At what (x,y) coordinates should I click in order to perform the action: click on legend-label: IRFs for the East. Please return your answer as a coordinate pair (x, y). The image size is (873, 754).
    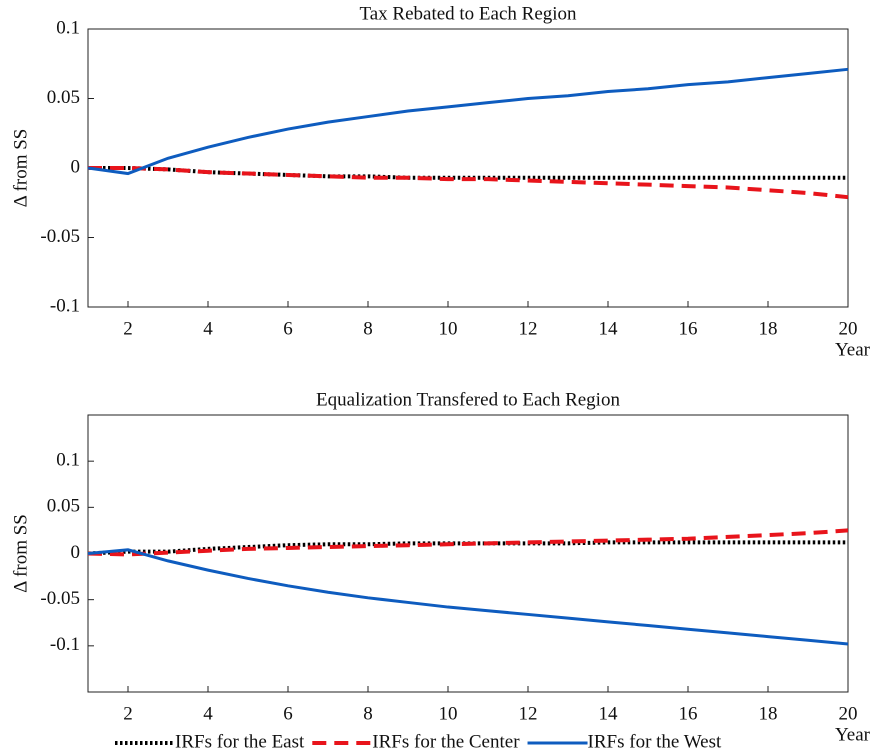
    Looking at the image, I should click on (240, 741).